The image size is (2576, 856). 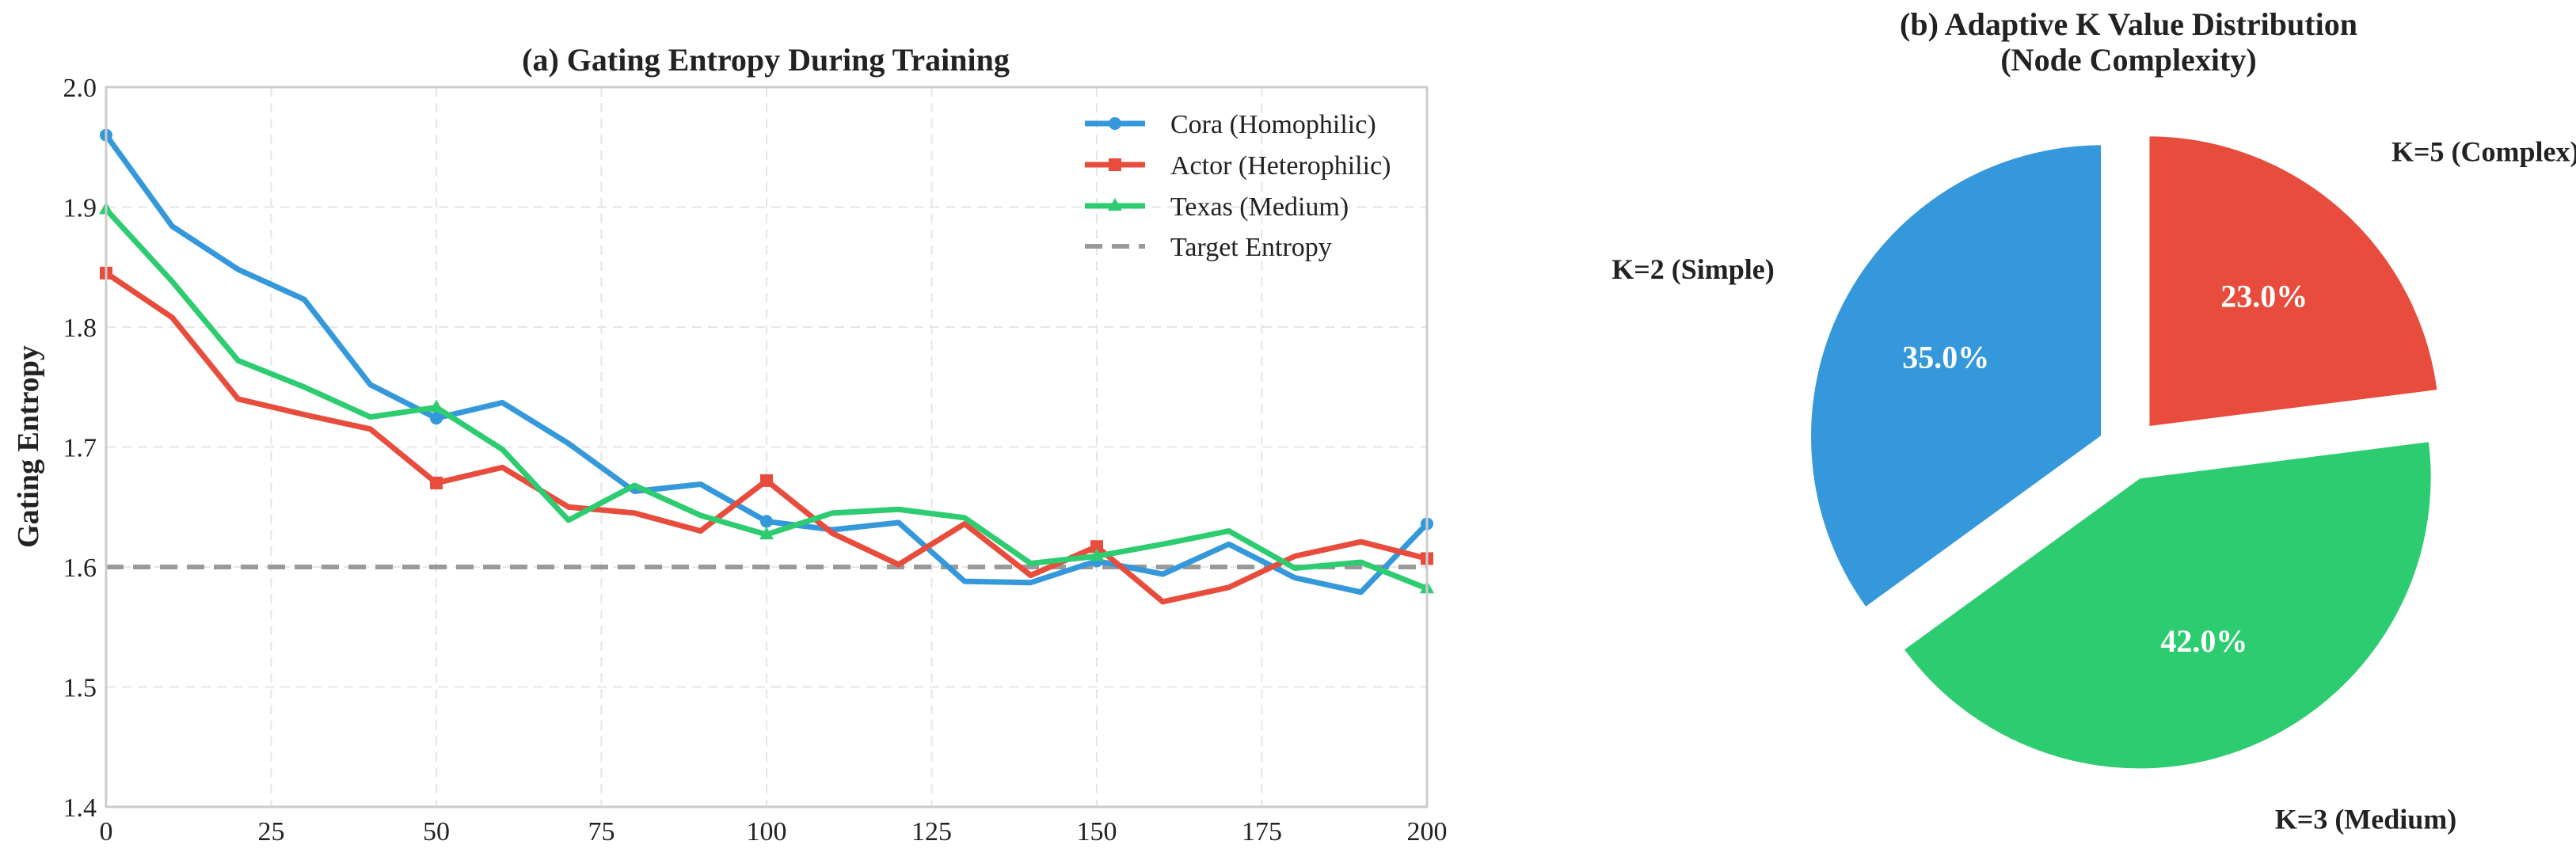 I want to click on pie-chart-subtitle: (Node Complexity), so click(x=2128, y=60).